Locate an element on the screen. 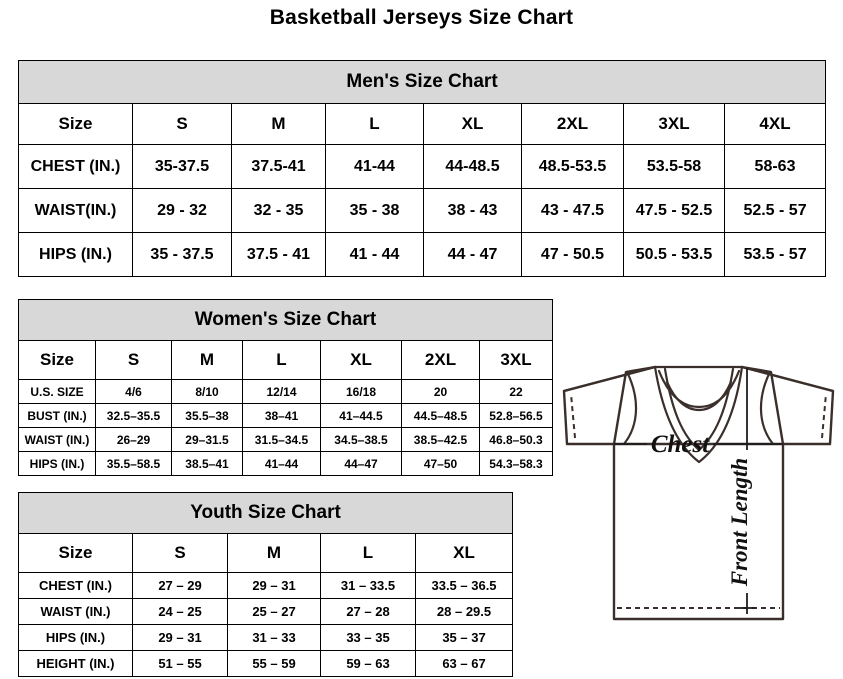 The height and width of the screenshot is (679, 843). womens-row-label-us-size: U.S. SIZE is located at coordinates (57, 391).